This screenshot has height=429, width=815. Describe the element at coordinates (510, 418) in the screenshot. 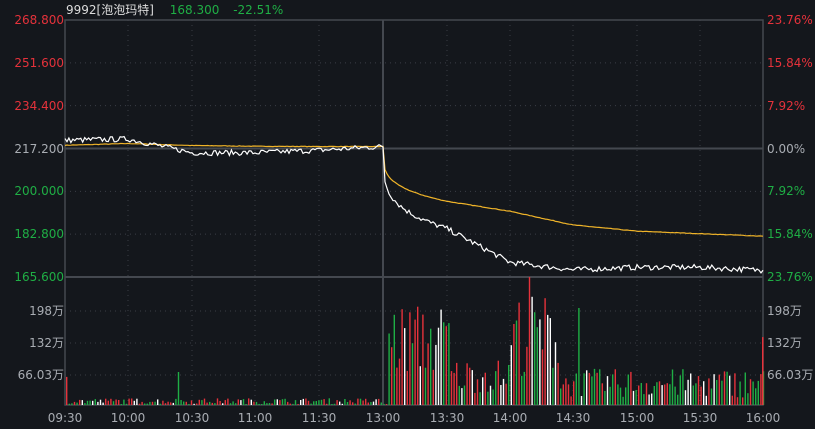

I see `time-axis-label: 14:00` at that location.